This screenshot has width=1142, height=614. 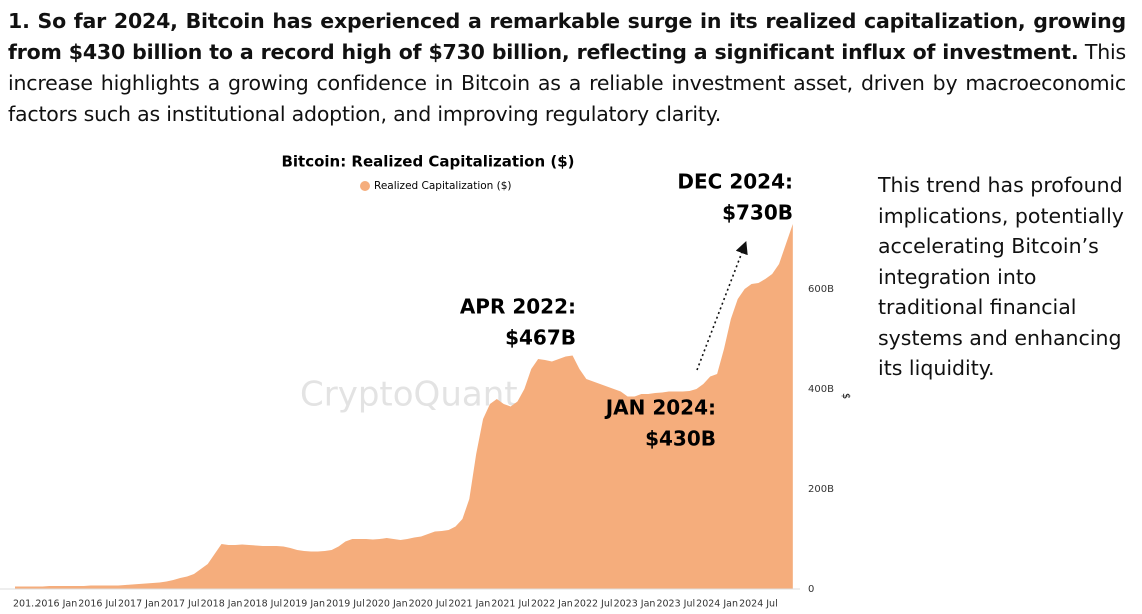 What do you see at coordinates (552, 604) in the screenshot?
I see `x-tick-label: 2022 Jan` at bounding box center [552, 604].